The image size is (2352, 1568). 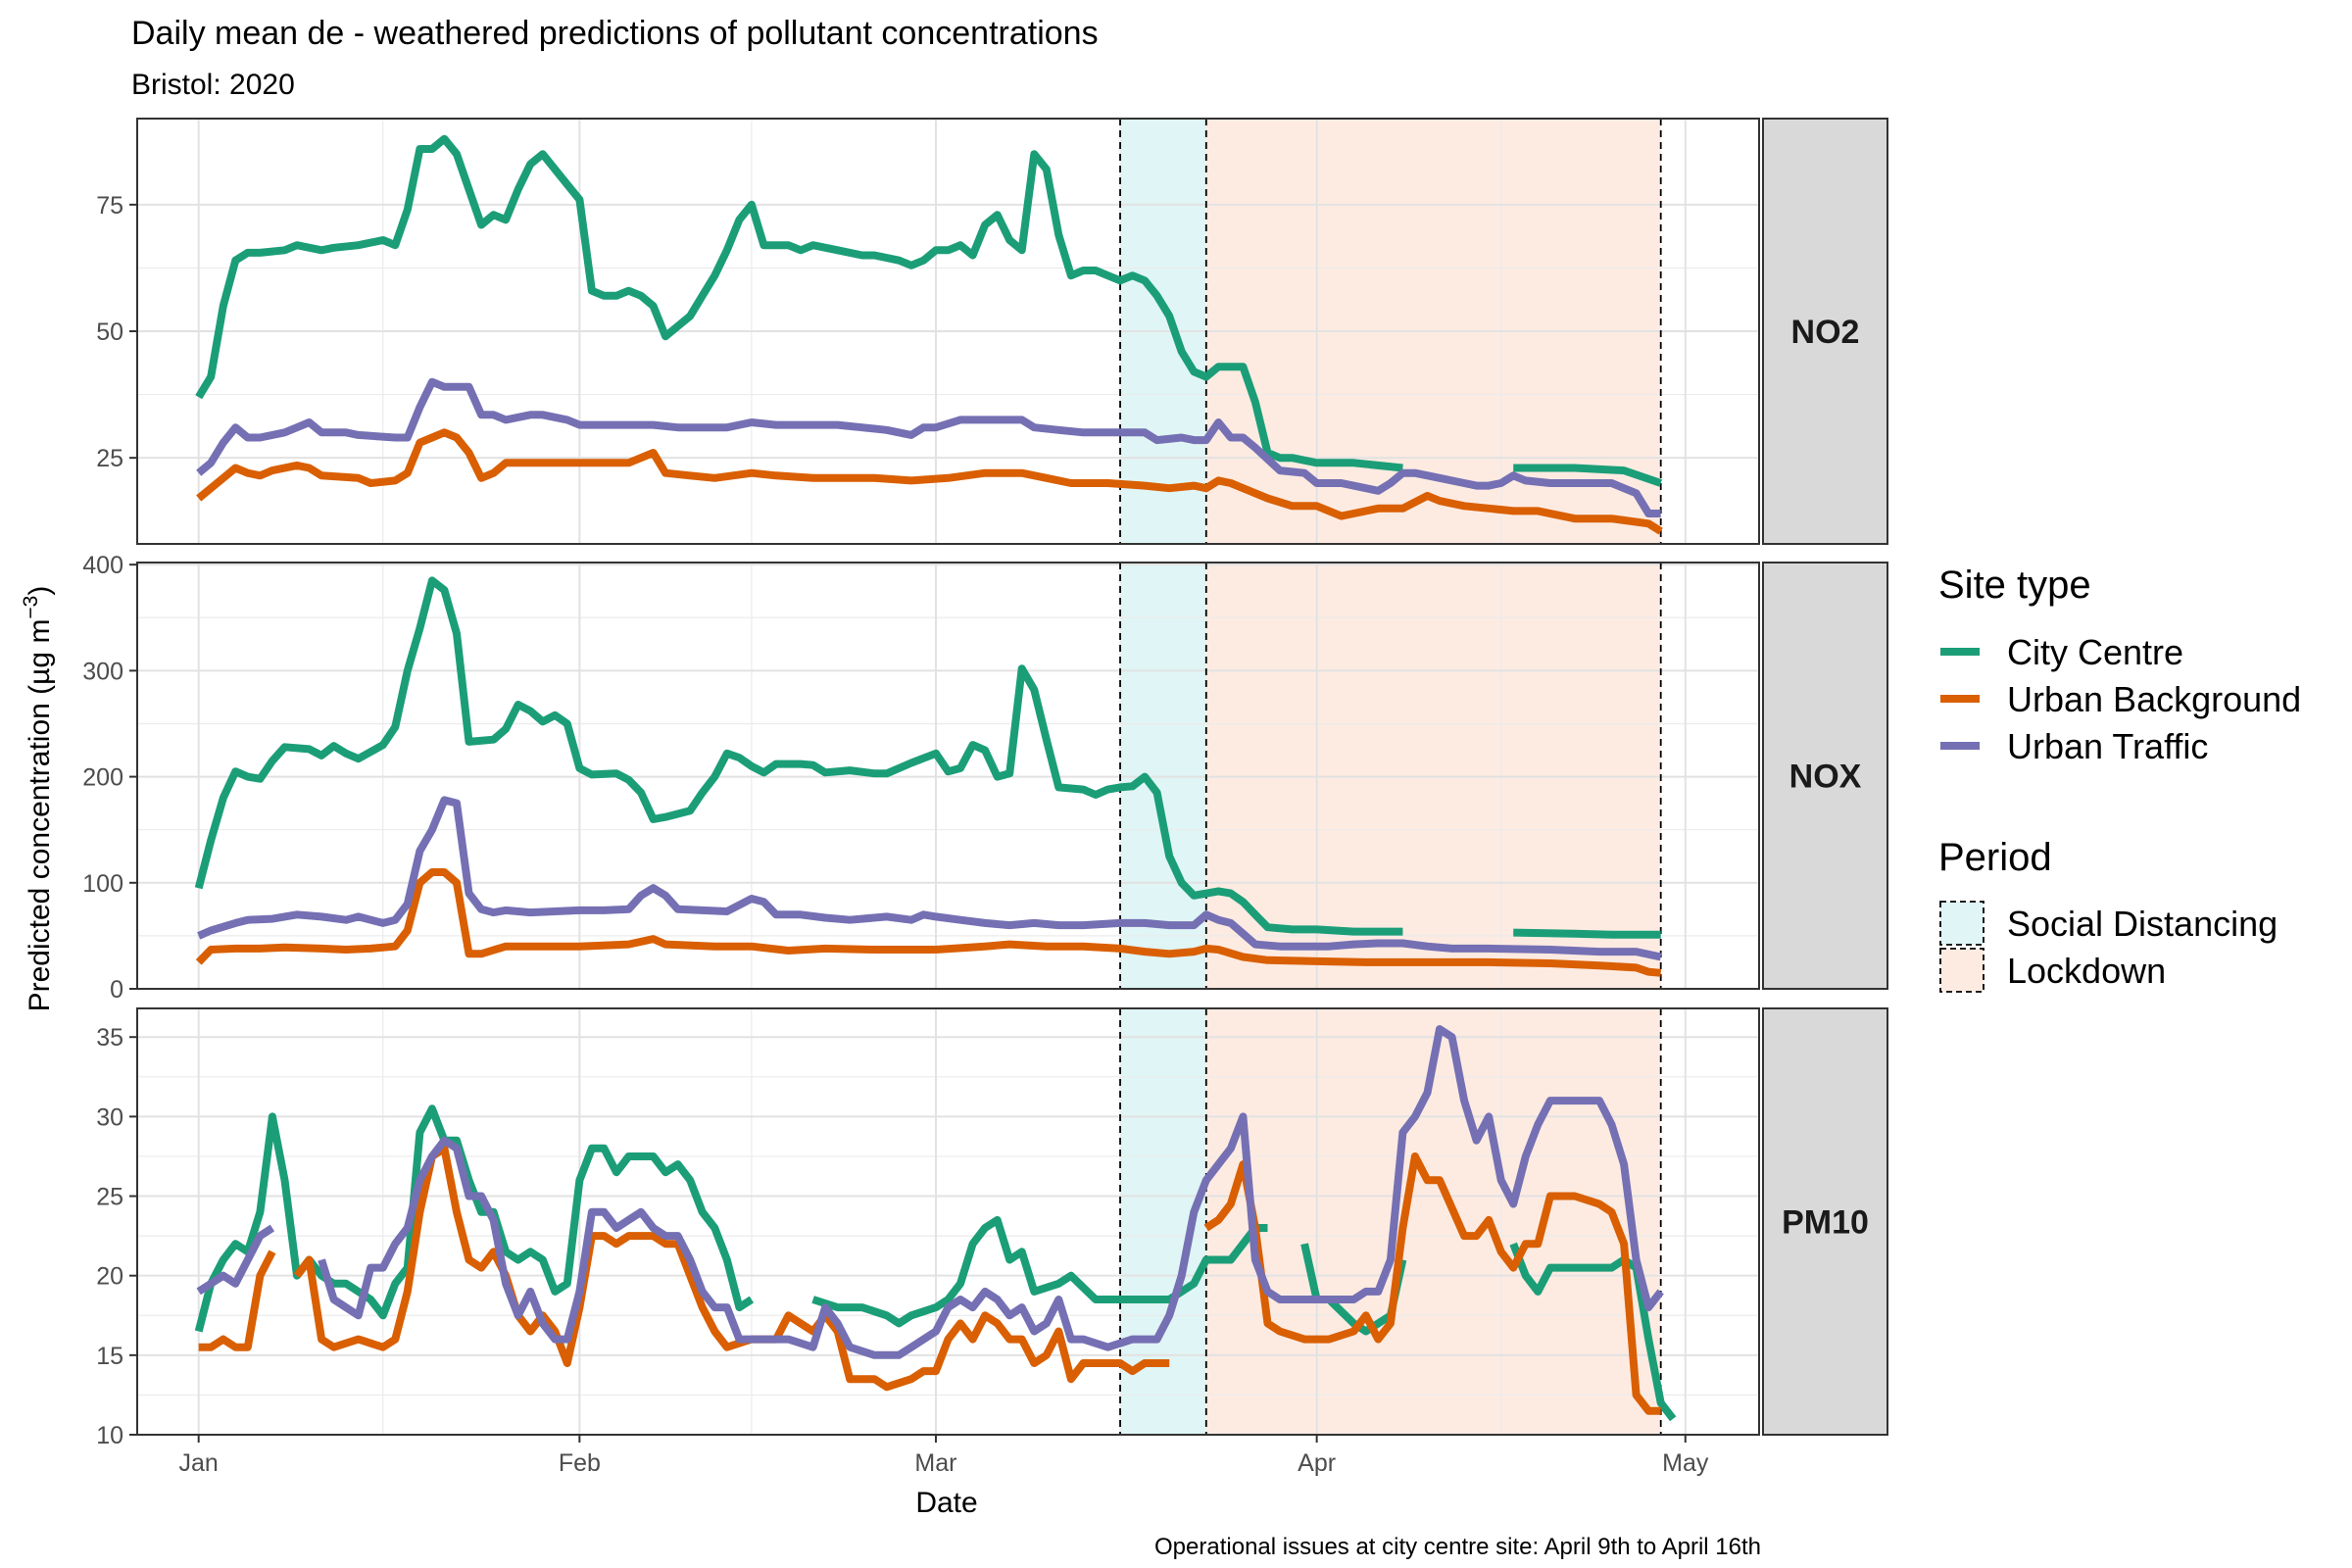 I want to click on legend-title-site-type: Site type, so click(x=2014, y=585).